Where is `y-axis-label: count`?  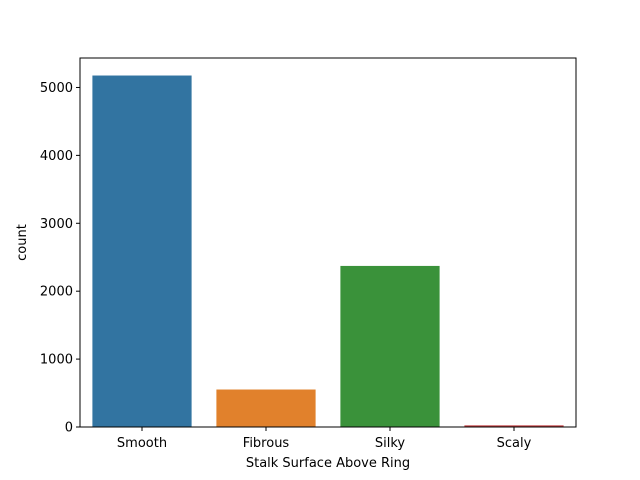
y-axis-label: count is located at coordinates (22, 242).